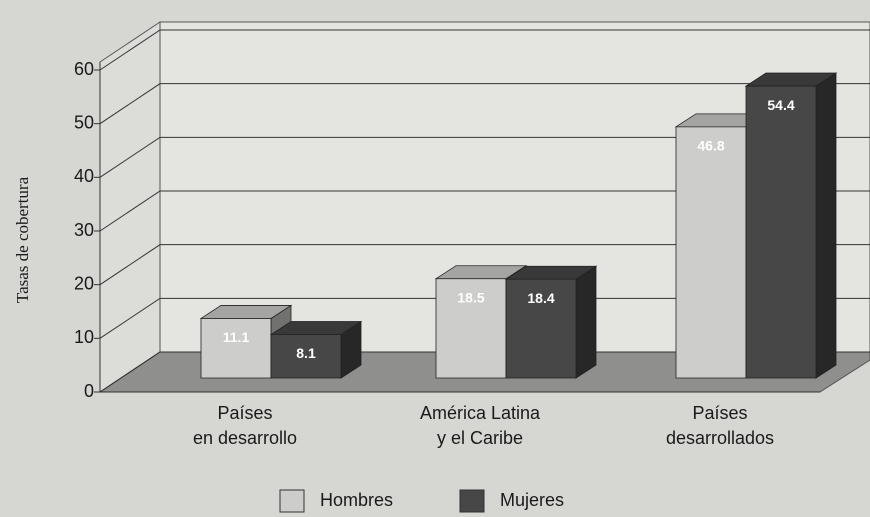 This screenshot has width=870, height=517. Describe the element at coordinates (480, 425) in the screenshot. I see `x-tick-label: América Latina y el Caribe` at that location.